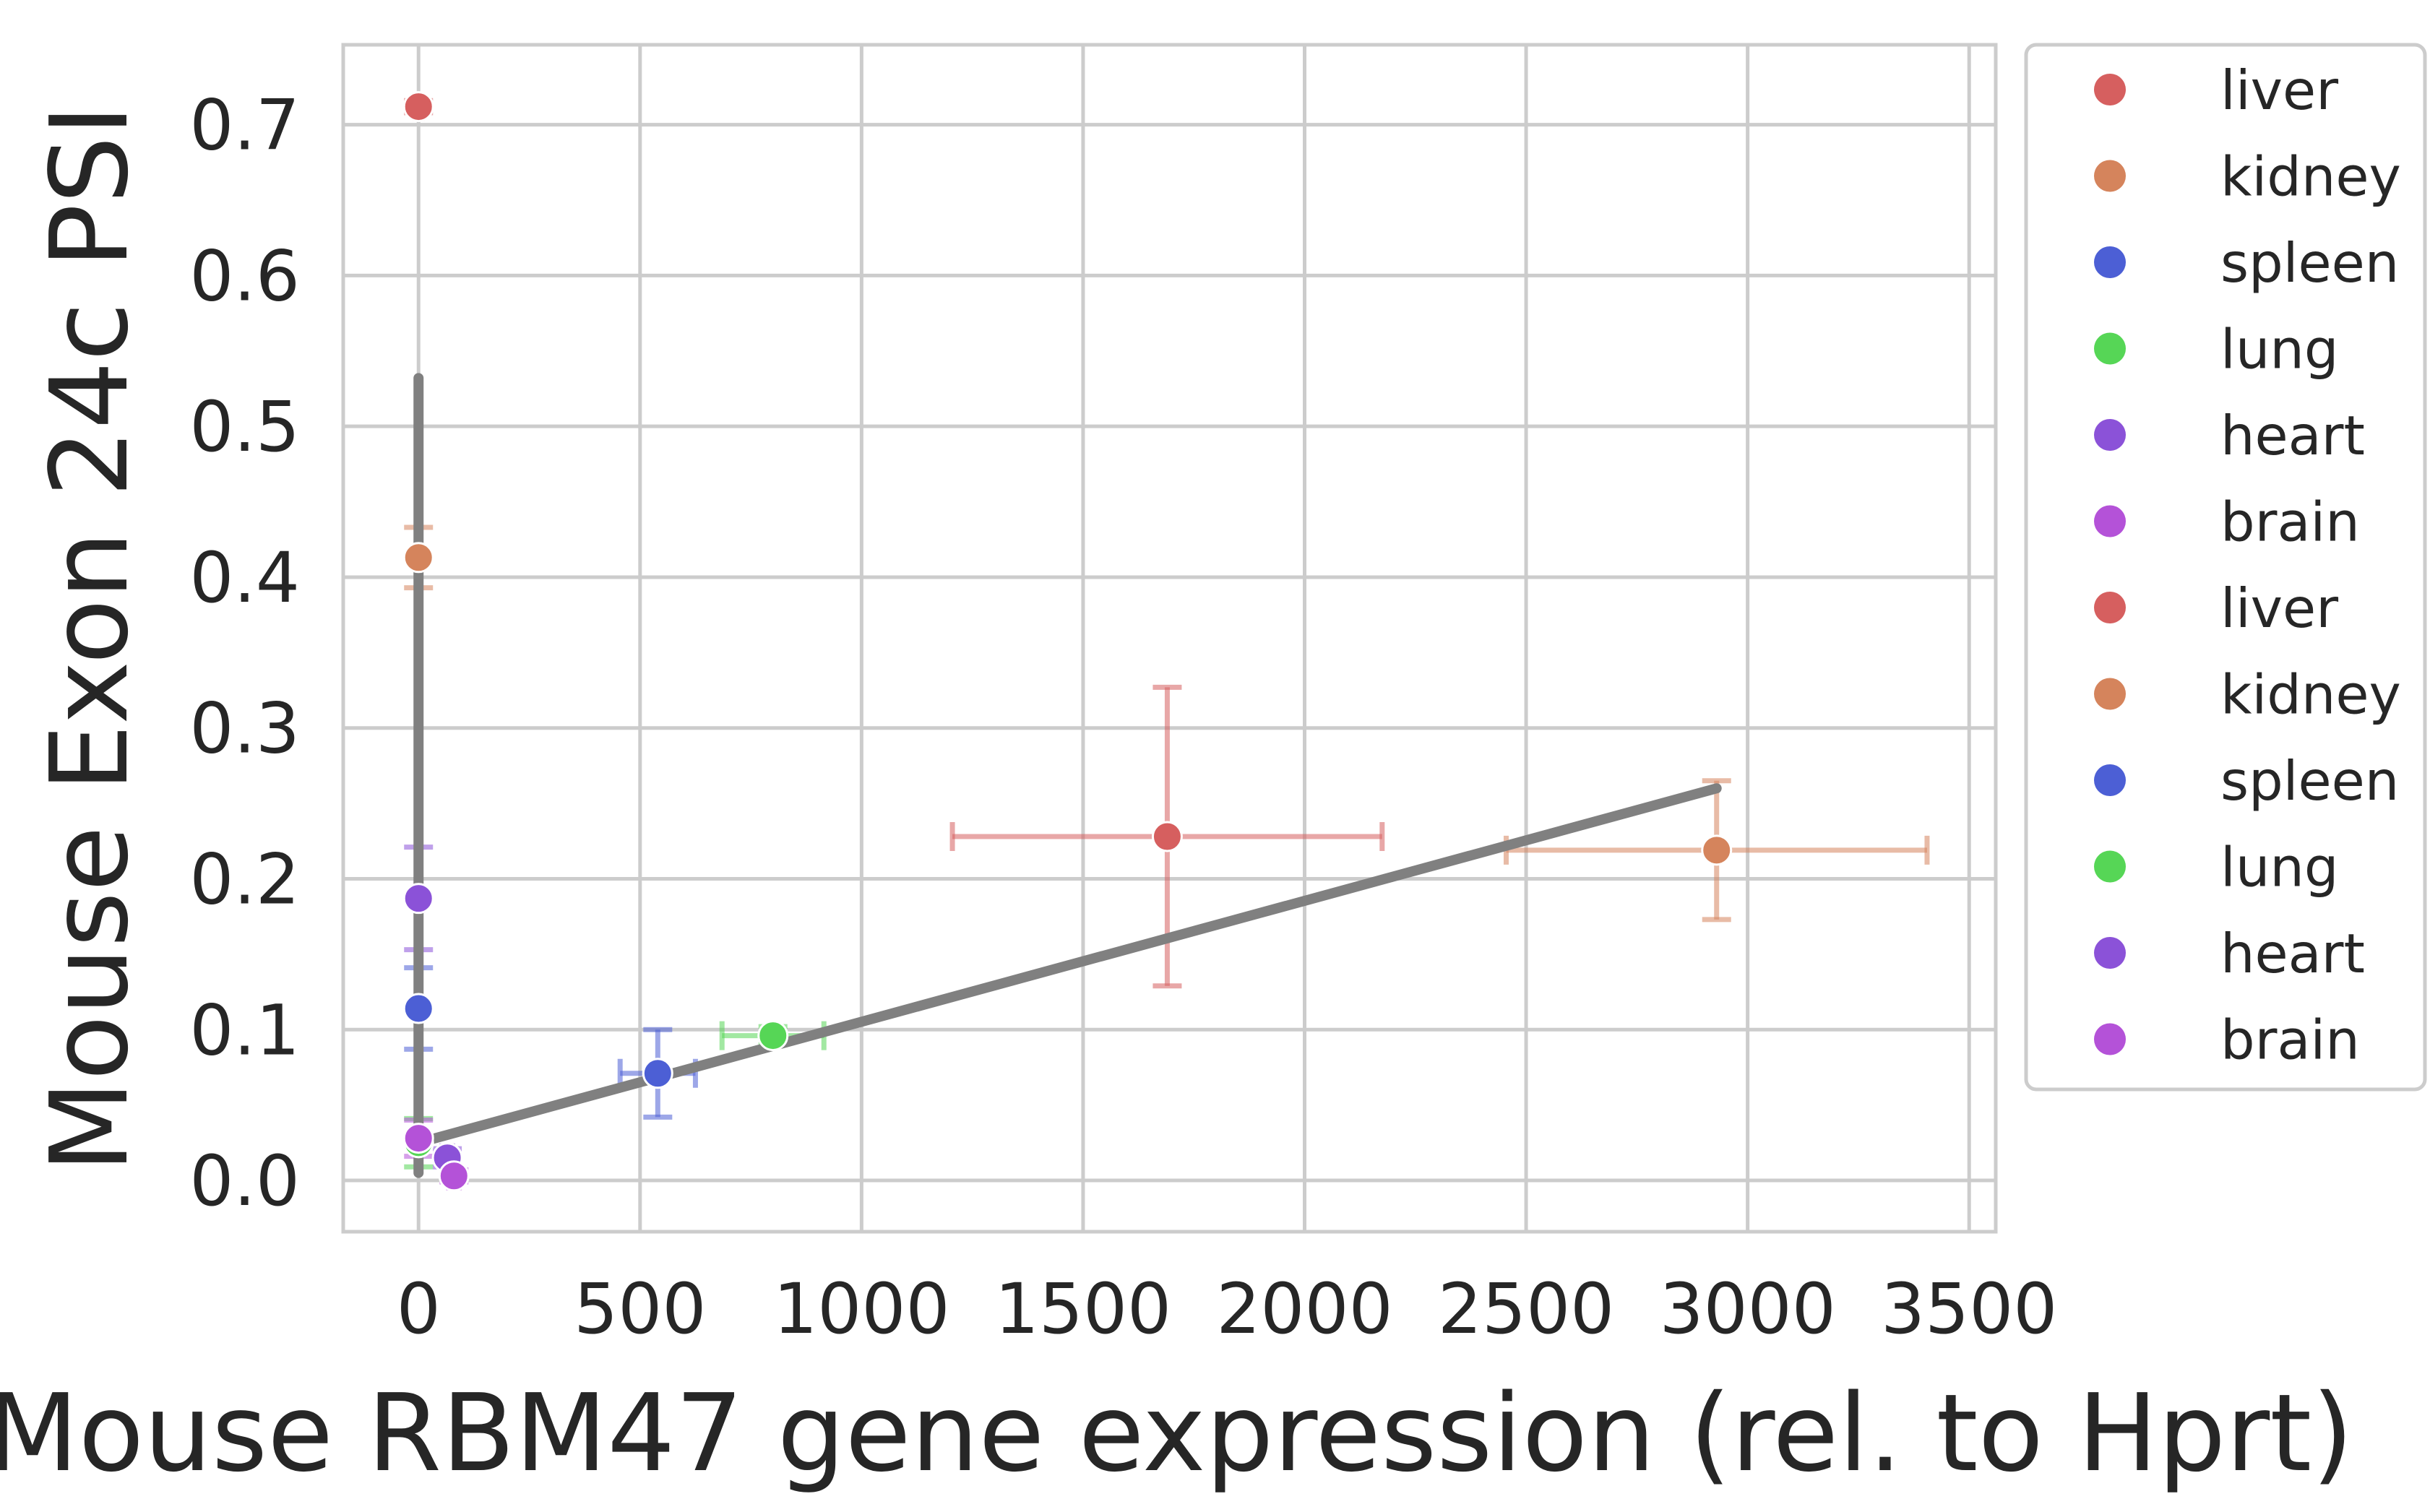 This screenshot has width=2430, height=1512. I want to click on regression-line, so click(1067, 965).